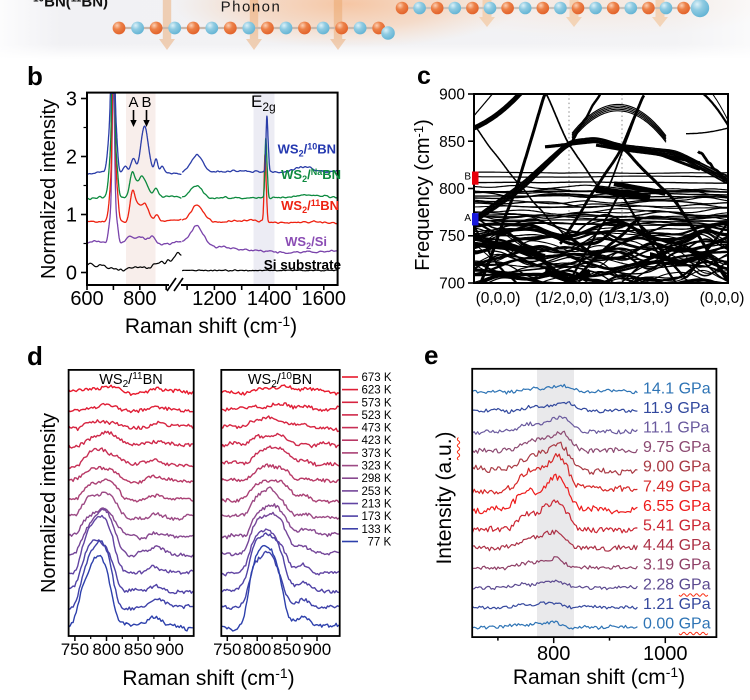 The height and width of the screenshot is (700, 750). What do you see at coordinates (377, 416) in the screenshot?
I see `svg-text: 523 K` at bounding box center [377, 416].